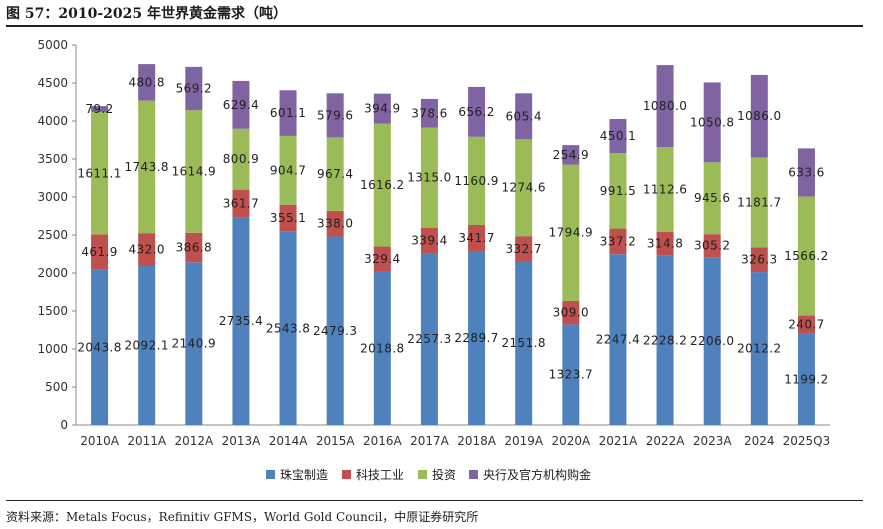  I want to click on x-tick-label: 2020A, so click(571, 441).